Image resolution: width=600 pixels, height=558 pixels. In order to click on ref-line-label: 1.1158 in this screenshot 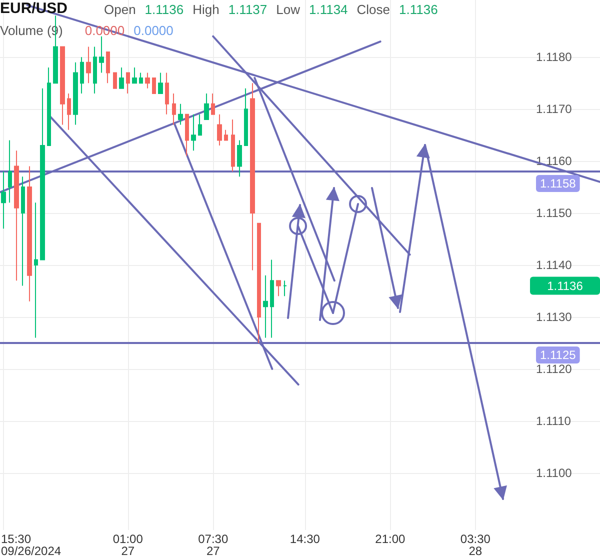, I will do `click(558, 183)`.